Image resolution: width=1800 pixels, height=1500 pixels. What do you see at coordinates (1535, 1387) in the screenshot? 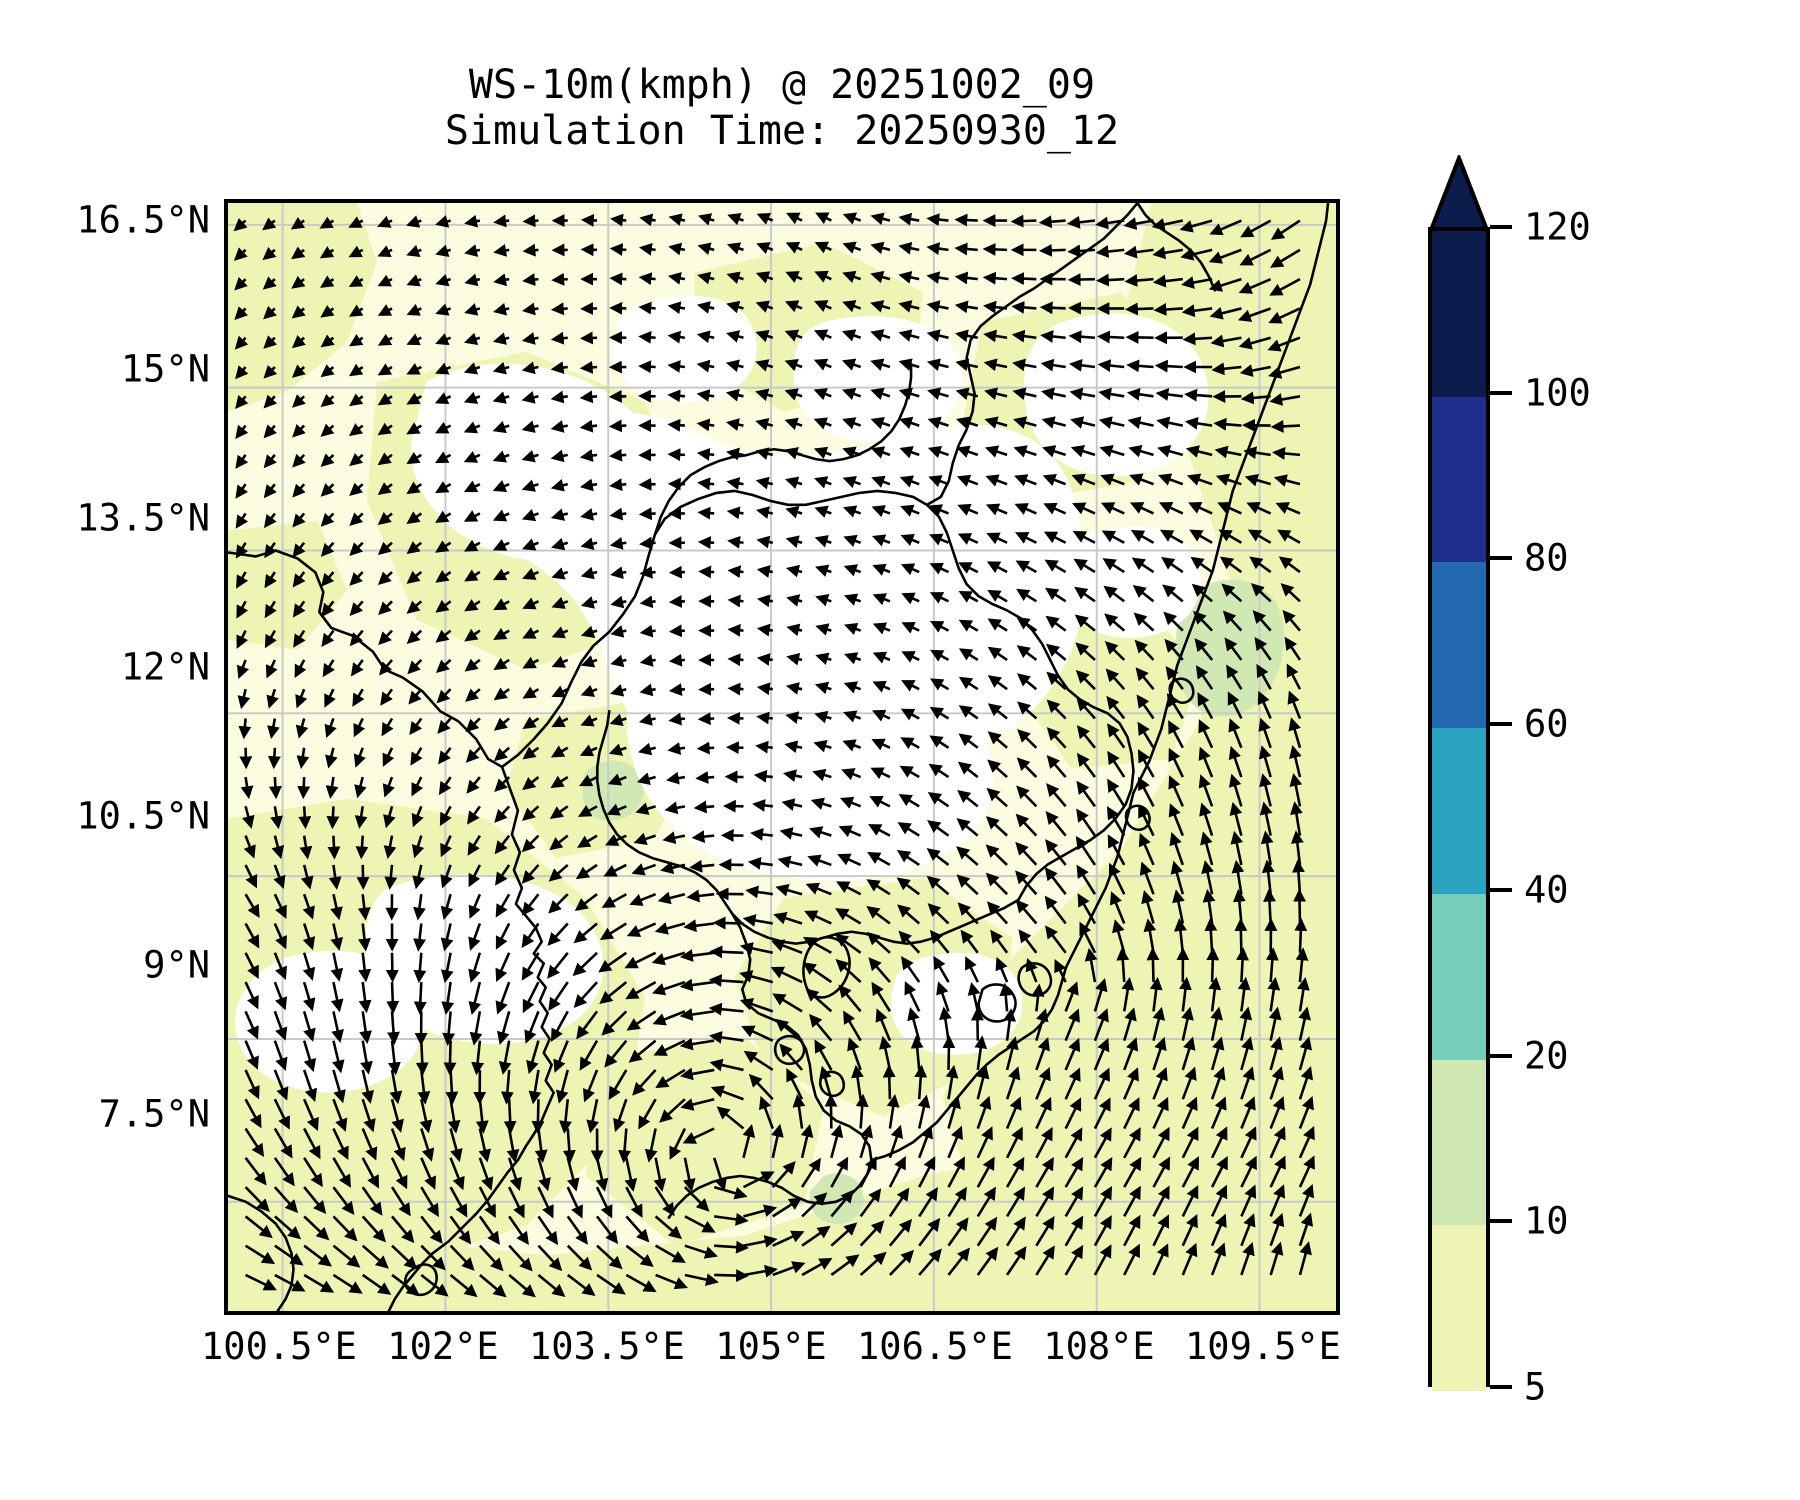
I see `colorbar-label-5: 5` at bounding box center [1535, 1387].